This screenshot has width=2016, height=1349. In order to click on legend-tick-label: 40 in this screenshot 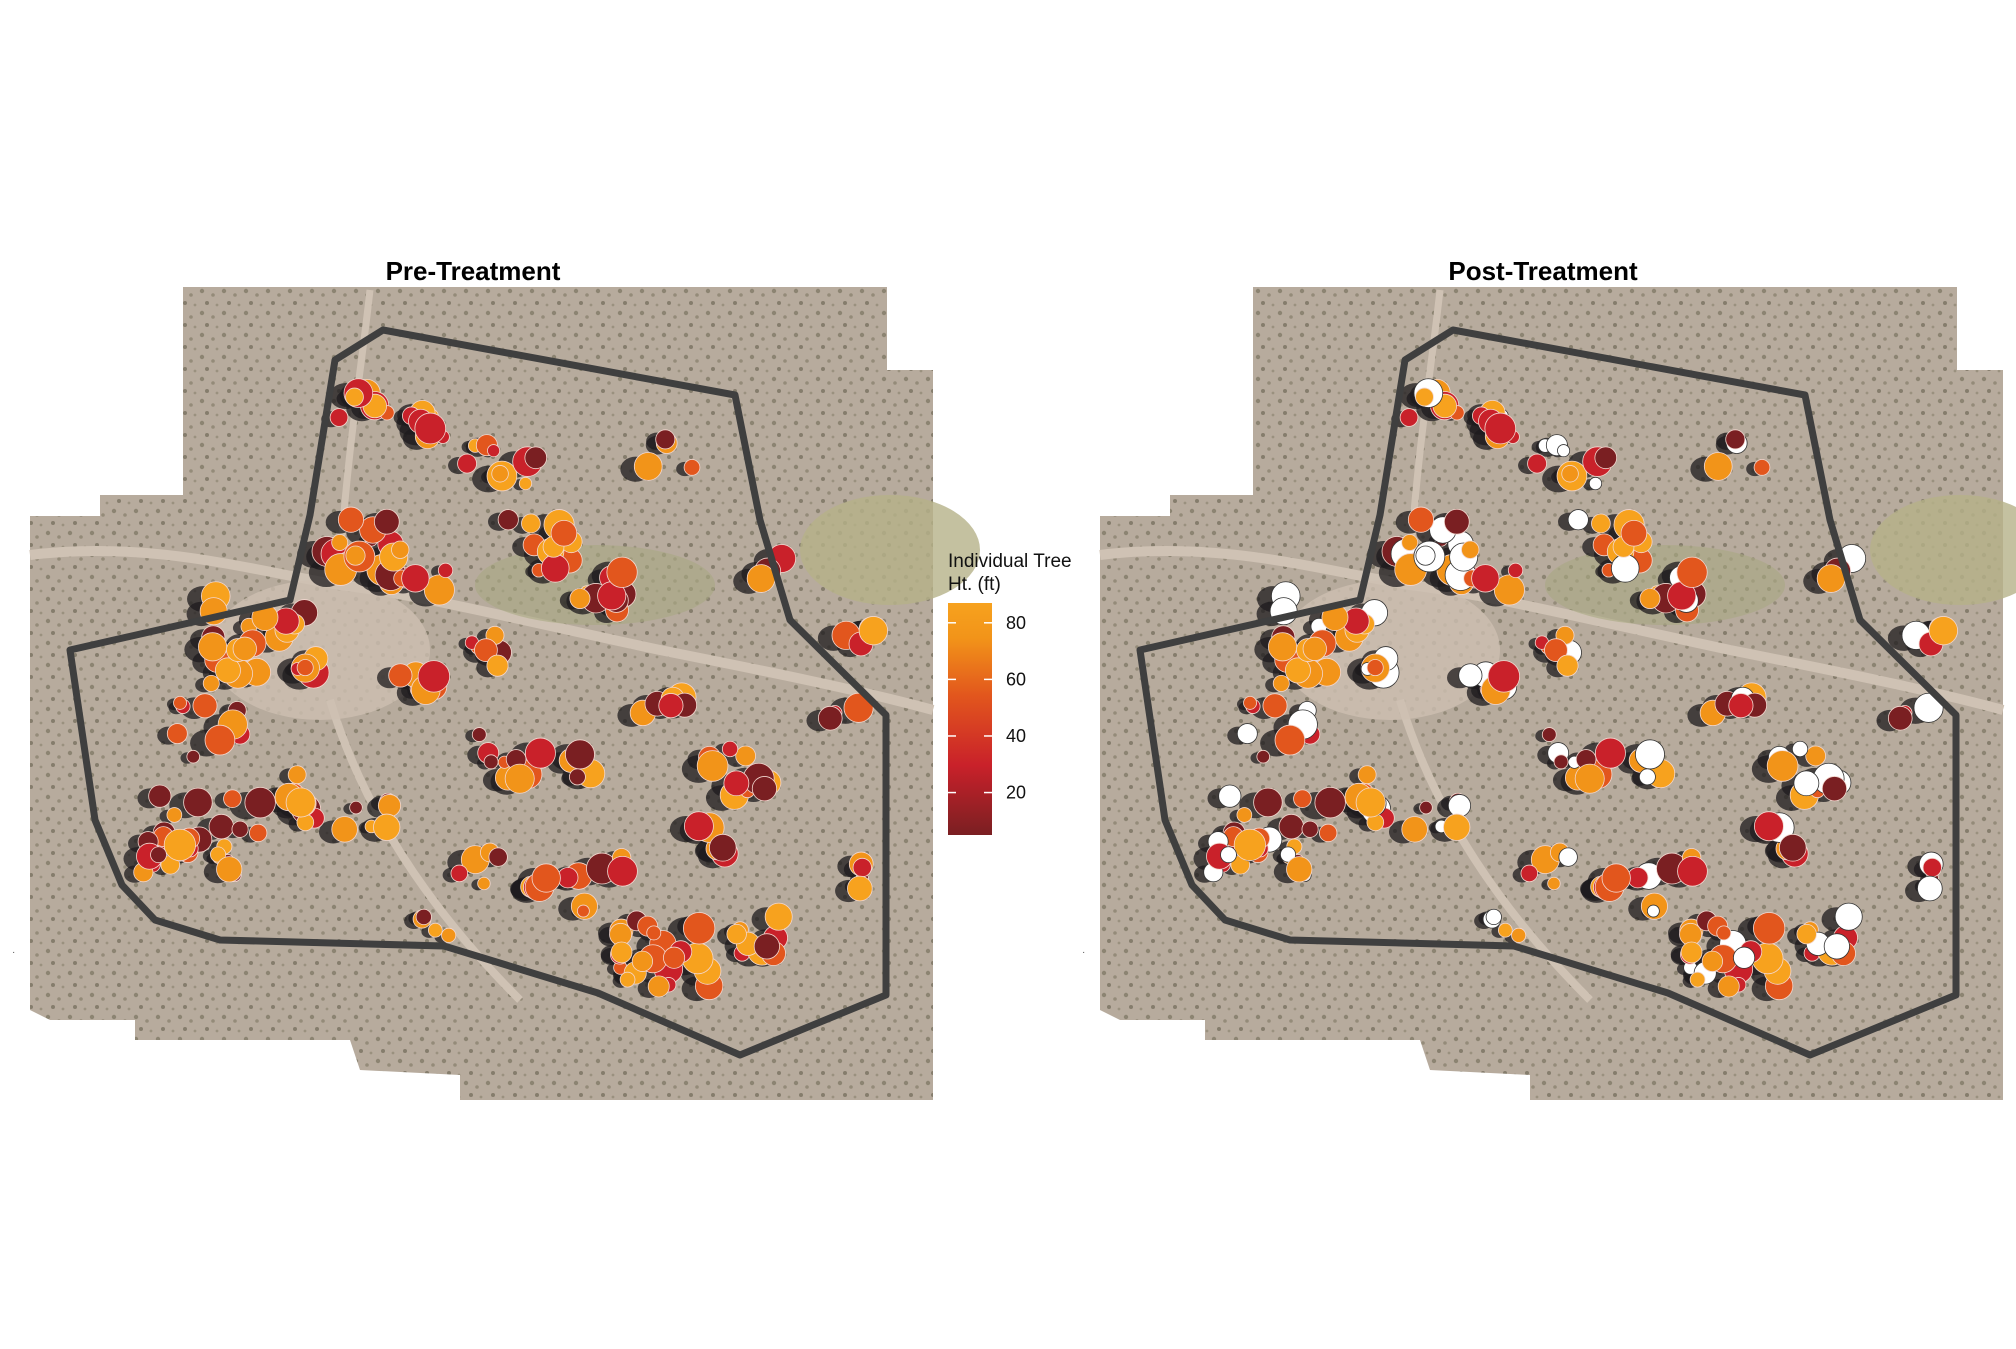, I will do `click(1016, 736)`.